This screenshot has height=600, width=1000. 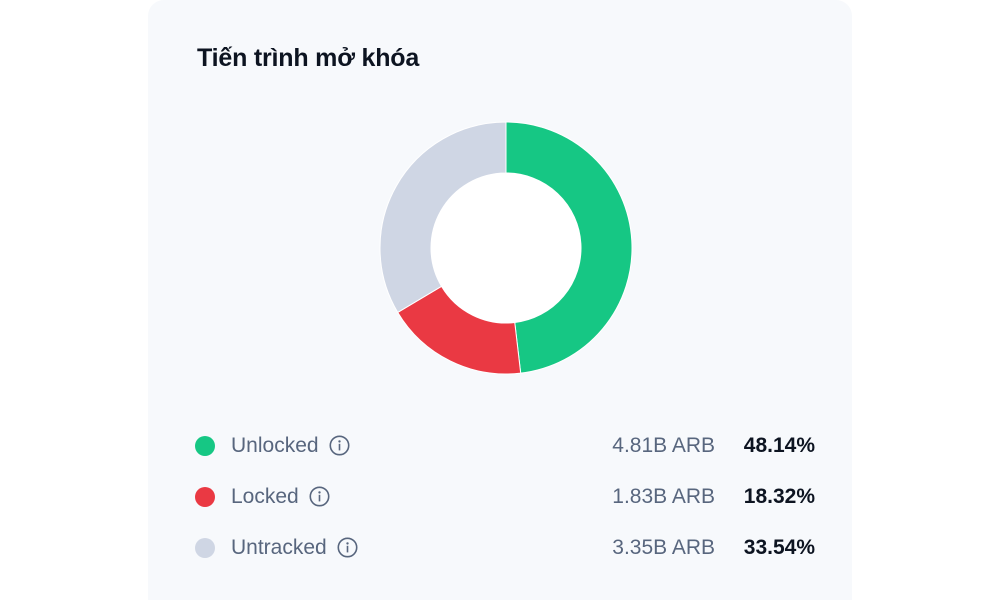 I want to click on legend-percent-unlocked: 48.14%, so click(x=779, y=445).